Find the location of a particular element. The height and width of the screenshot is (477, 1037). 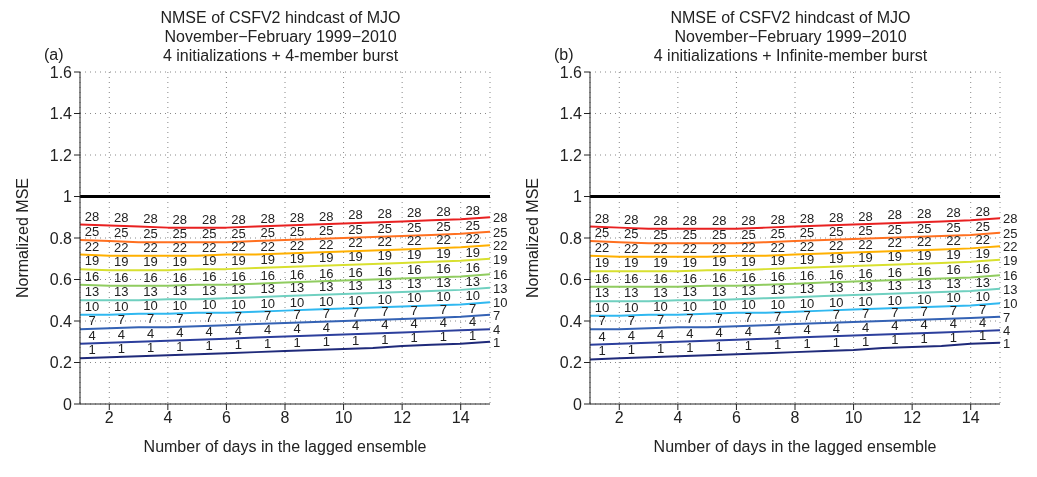

series-label: 10 is located at coordinates (355, 300).